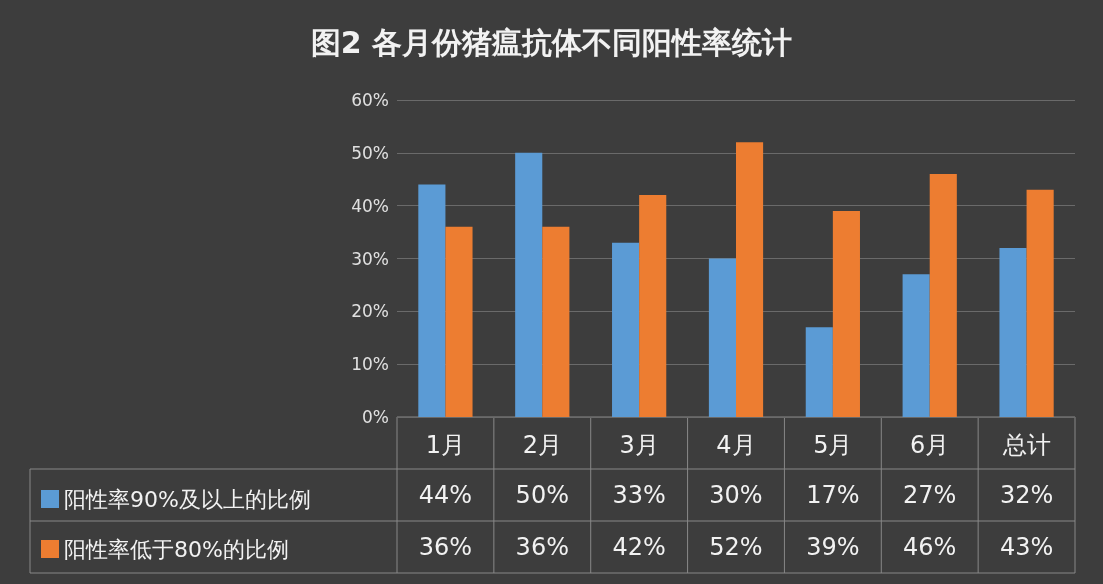 The image size is (1103, 584). Describe the element at coordinates (551, 42) in the screenshot. I see `chart-title: 图2 各月份猪瘟抗体不同阳性率统计` at that location.